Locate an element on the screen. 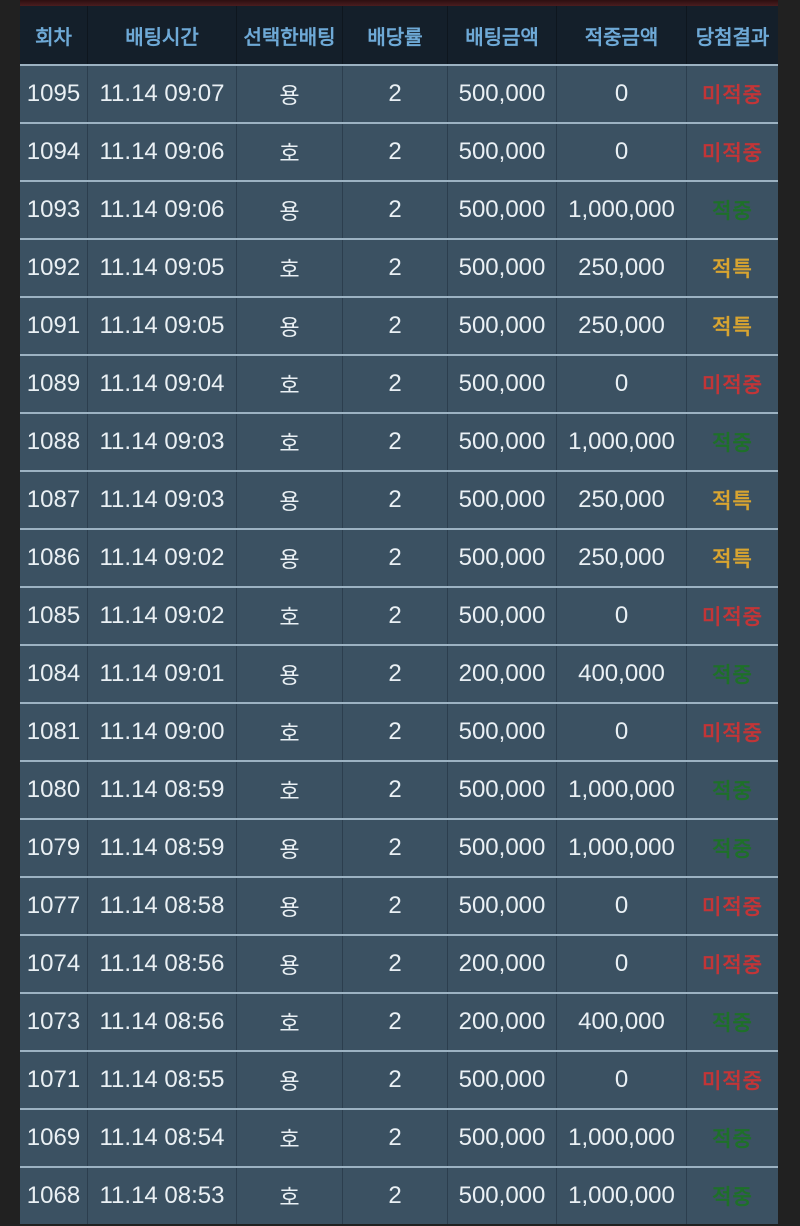 The width and height of the screenshot is (800, 1226). cell-time: 11.14 08:54 is located at coordinates (162, 1138).